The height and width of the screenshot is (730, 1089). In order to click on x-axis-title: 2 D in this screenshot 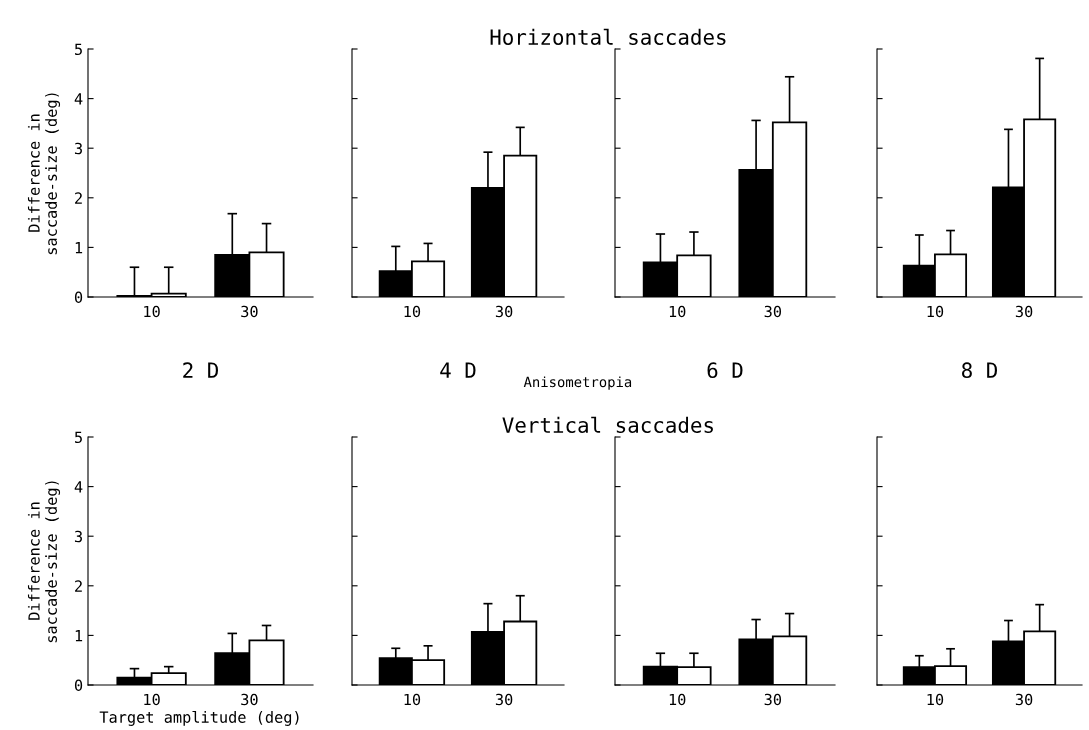, I will do `click(201, 370)`.